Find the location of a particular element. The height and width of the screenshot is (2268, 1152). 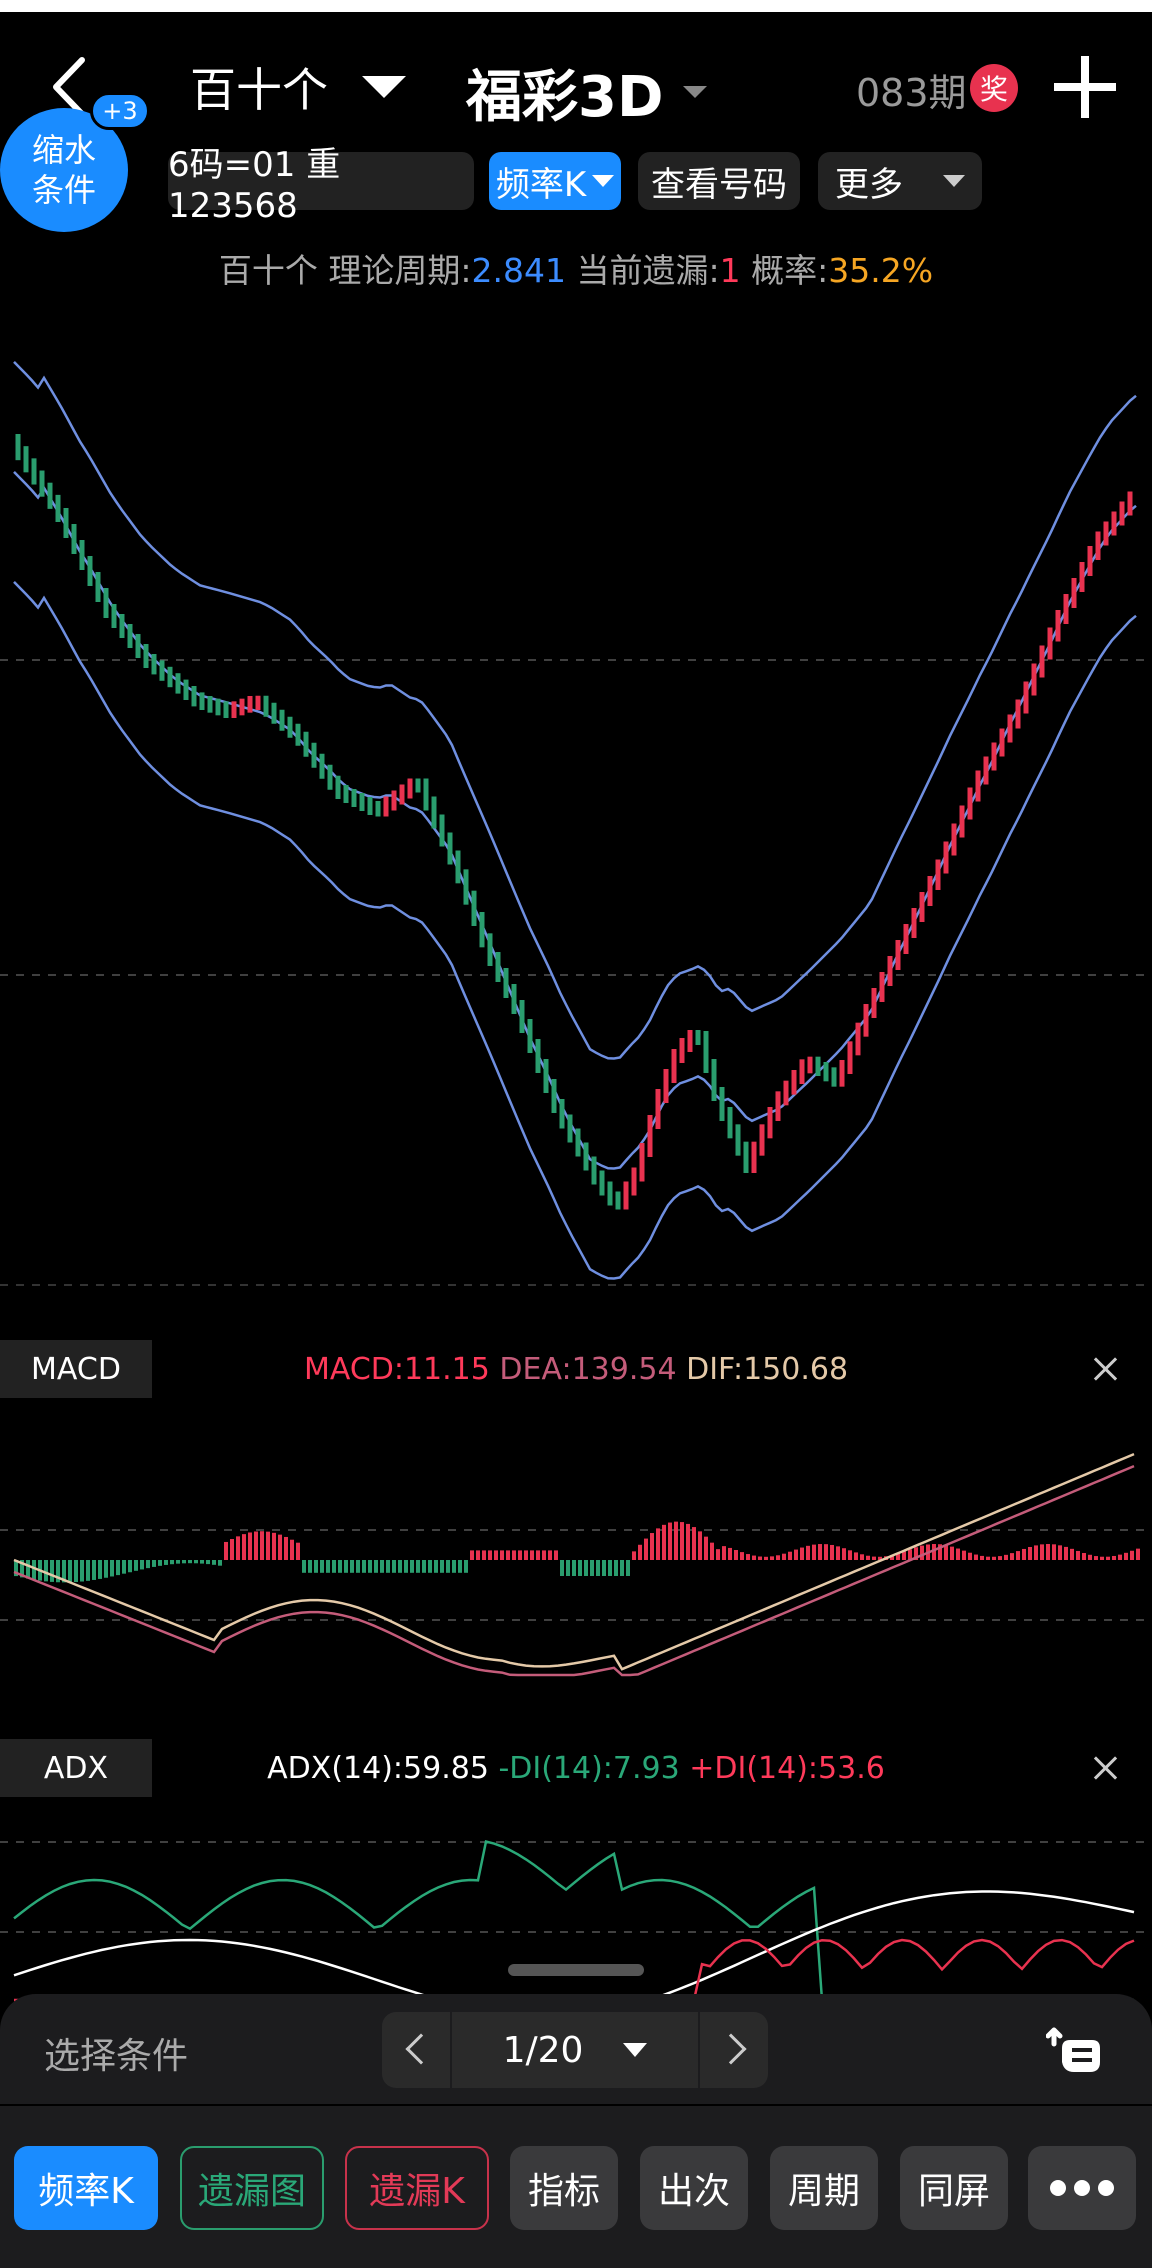

dif-line is located at coordinates (574, 1561).